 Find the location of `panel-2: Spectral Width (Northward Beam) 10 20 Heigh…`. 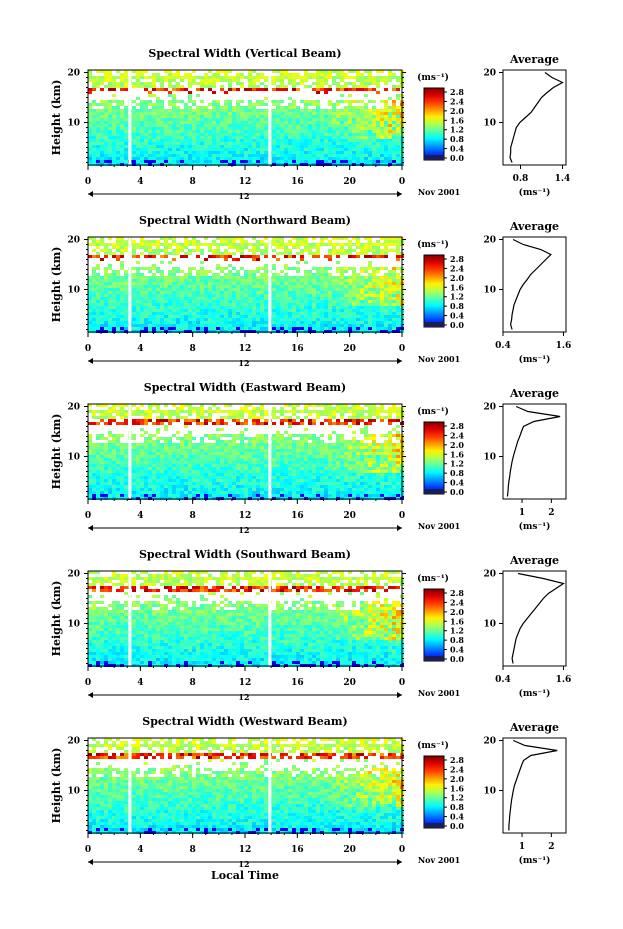

panel-2: Spectral Width (Northward Beam) 10 20 Heigh… is located at coordinates (310, 291).